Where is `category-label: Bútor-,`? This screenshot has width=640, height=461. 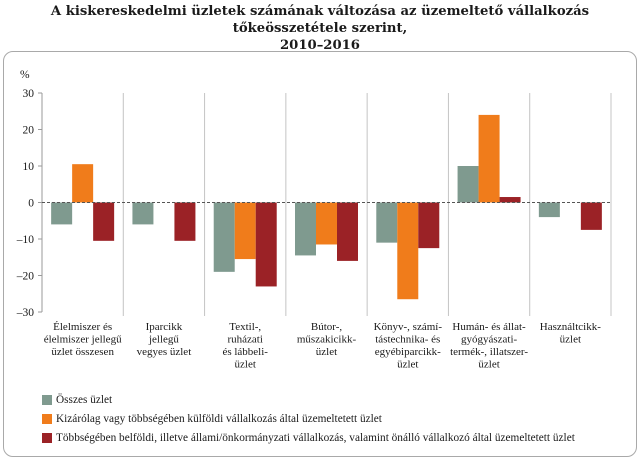 category-label: Bútor-, is located at coordinates (326, 327).